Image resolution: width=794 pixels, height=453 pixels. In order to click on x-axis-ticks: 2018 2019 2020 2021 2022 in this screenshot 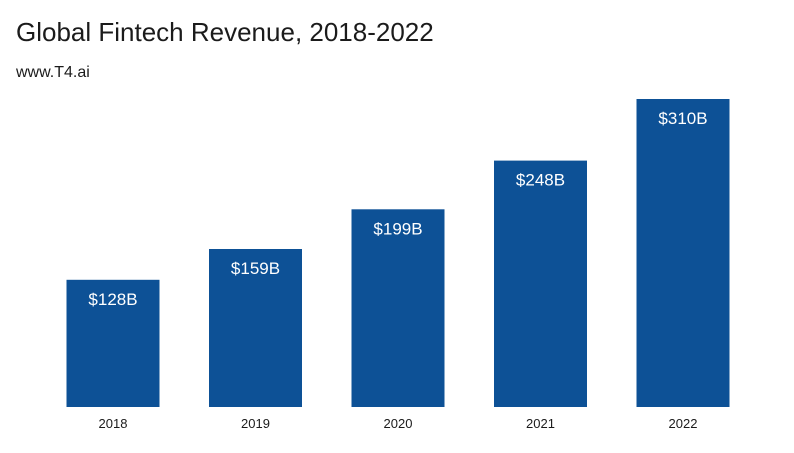, I will do `click(398, 423)`.